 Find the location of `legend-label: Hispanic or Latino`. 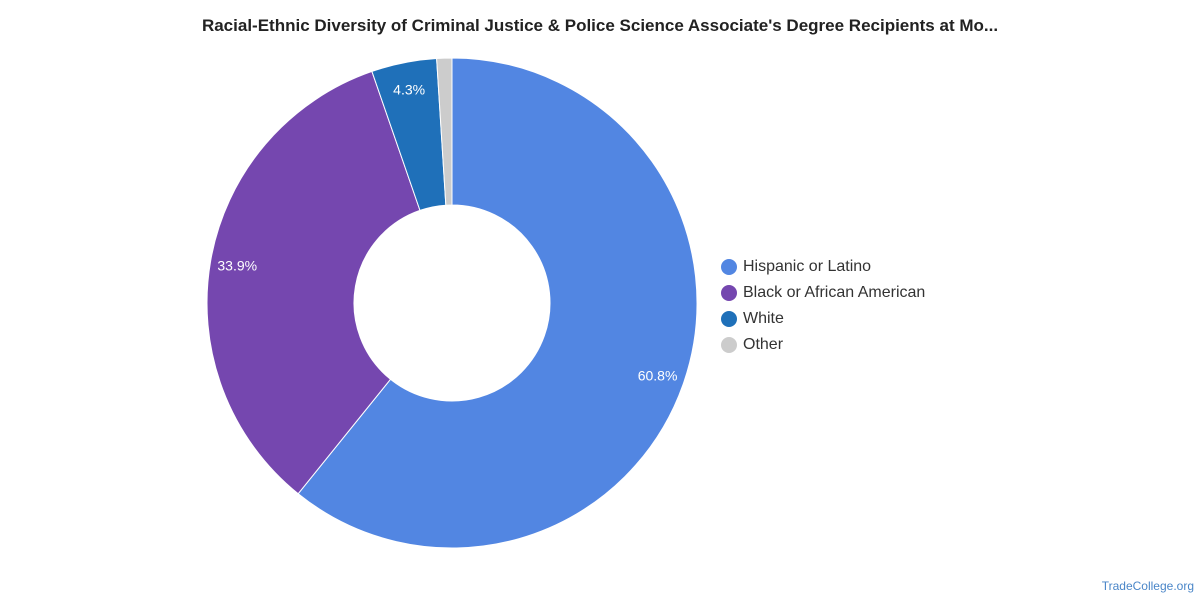

legend-label: Hispanic or Latino is located at coordinates (807, 266).